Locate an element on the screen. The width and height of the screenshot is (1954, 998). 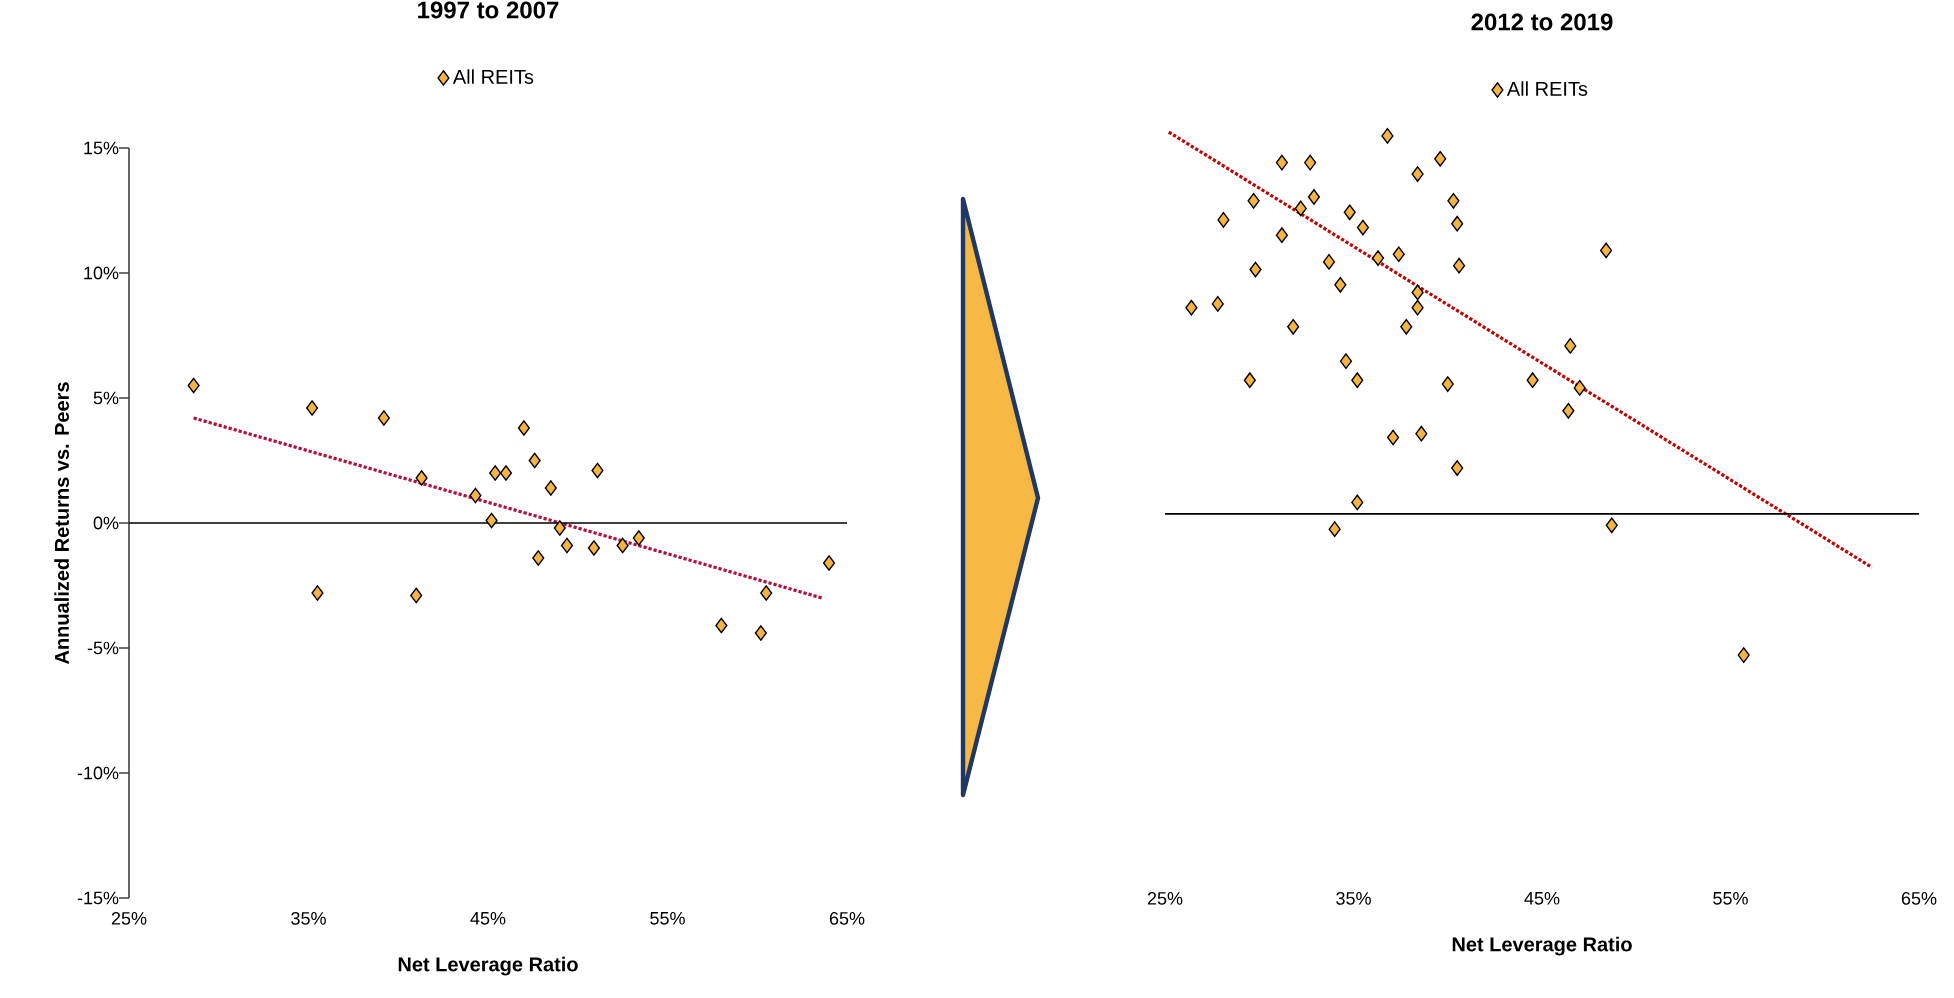
y-tick-label: -15% is located at coordinates (98, 898).